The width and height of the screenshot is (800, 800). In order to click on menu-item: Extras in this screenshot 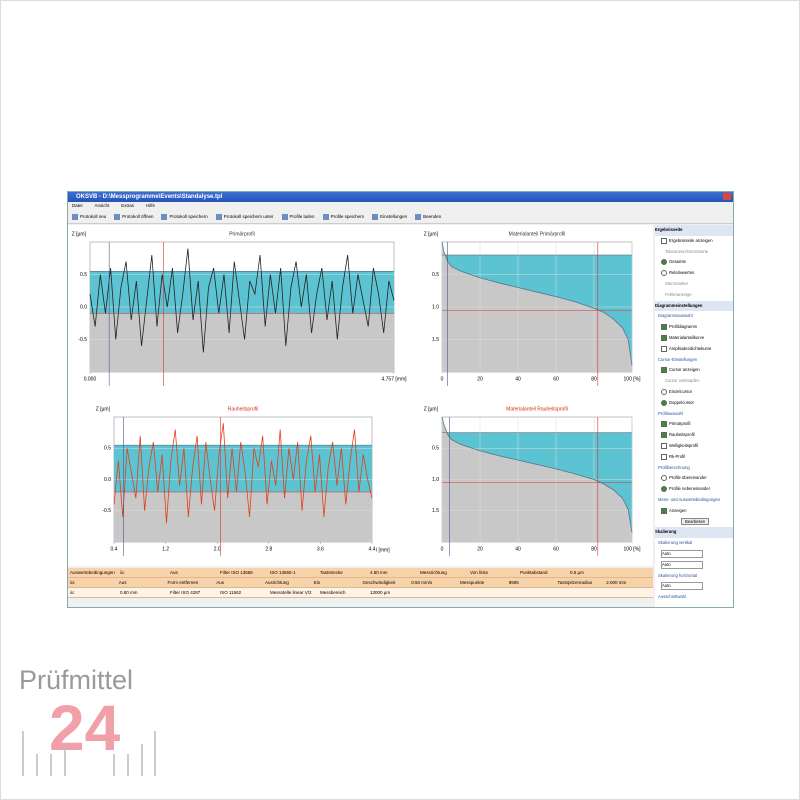, I will do `click(128, 205)`.